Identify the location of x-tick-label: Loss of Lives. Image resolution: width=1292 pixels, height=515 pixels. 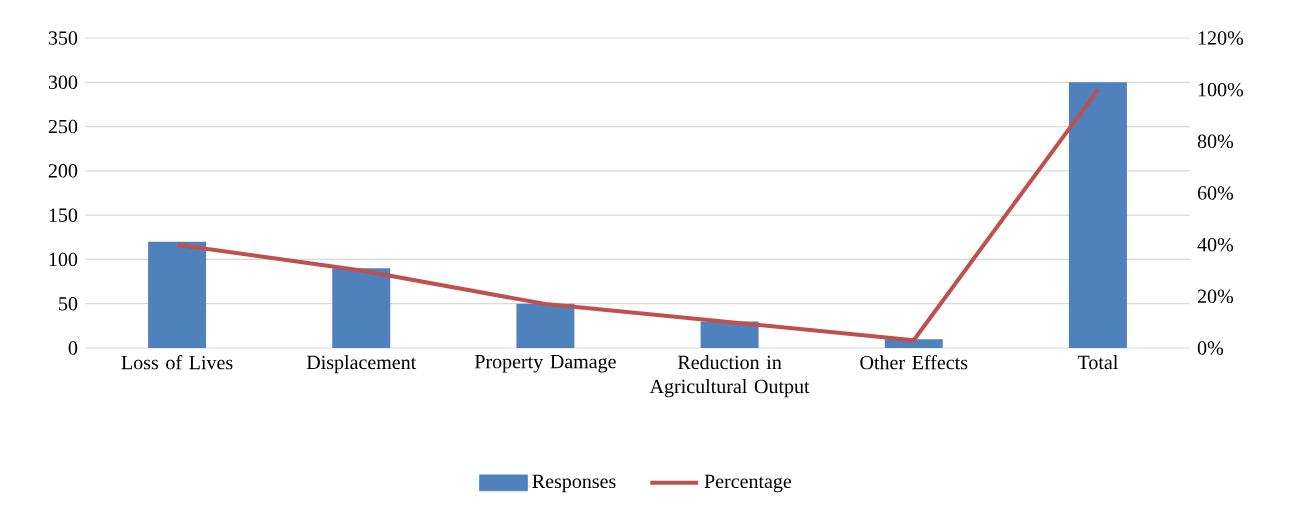
(177, 362).